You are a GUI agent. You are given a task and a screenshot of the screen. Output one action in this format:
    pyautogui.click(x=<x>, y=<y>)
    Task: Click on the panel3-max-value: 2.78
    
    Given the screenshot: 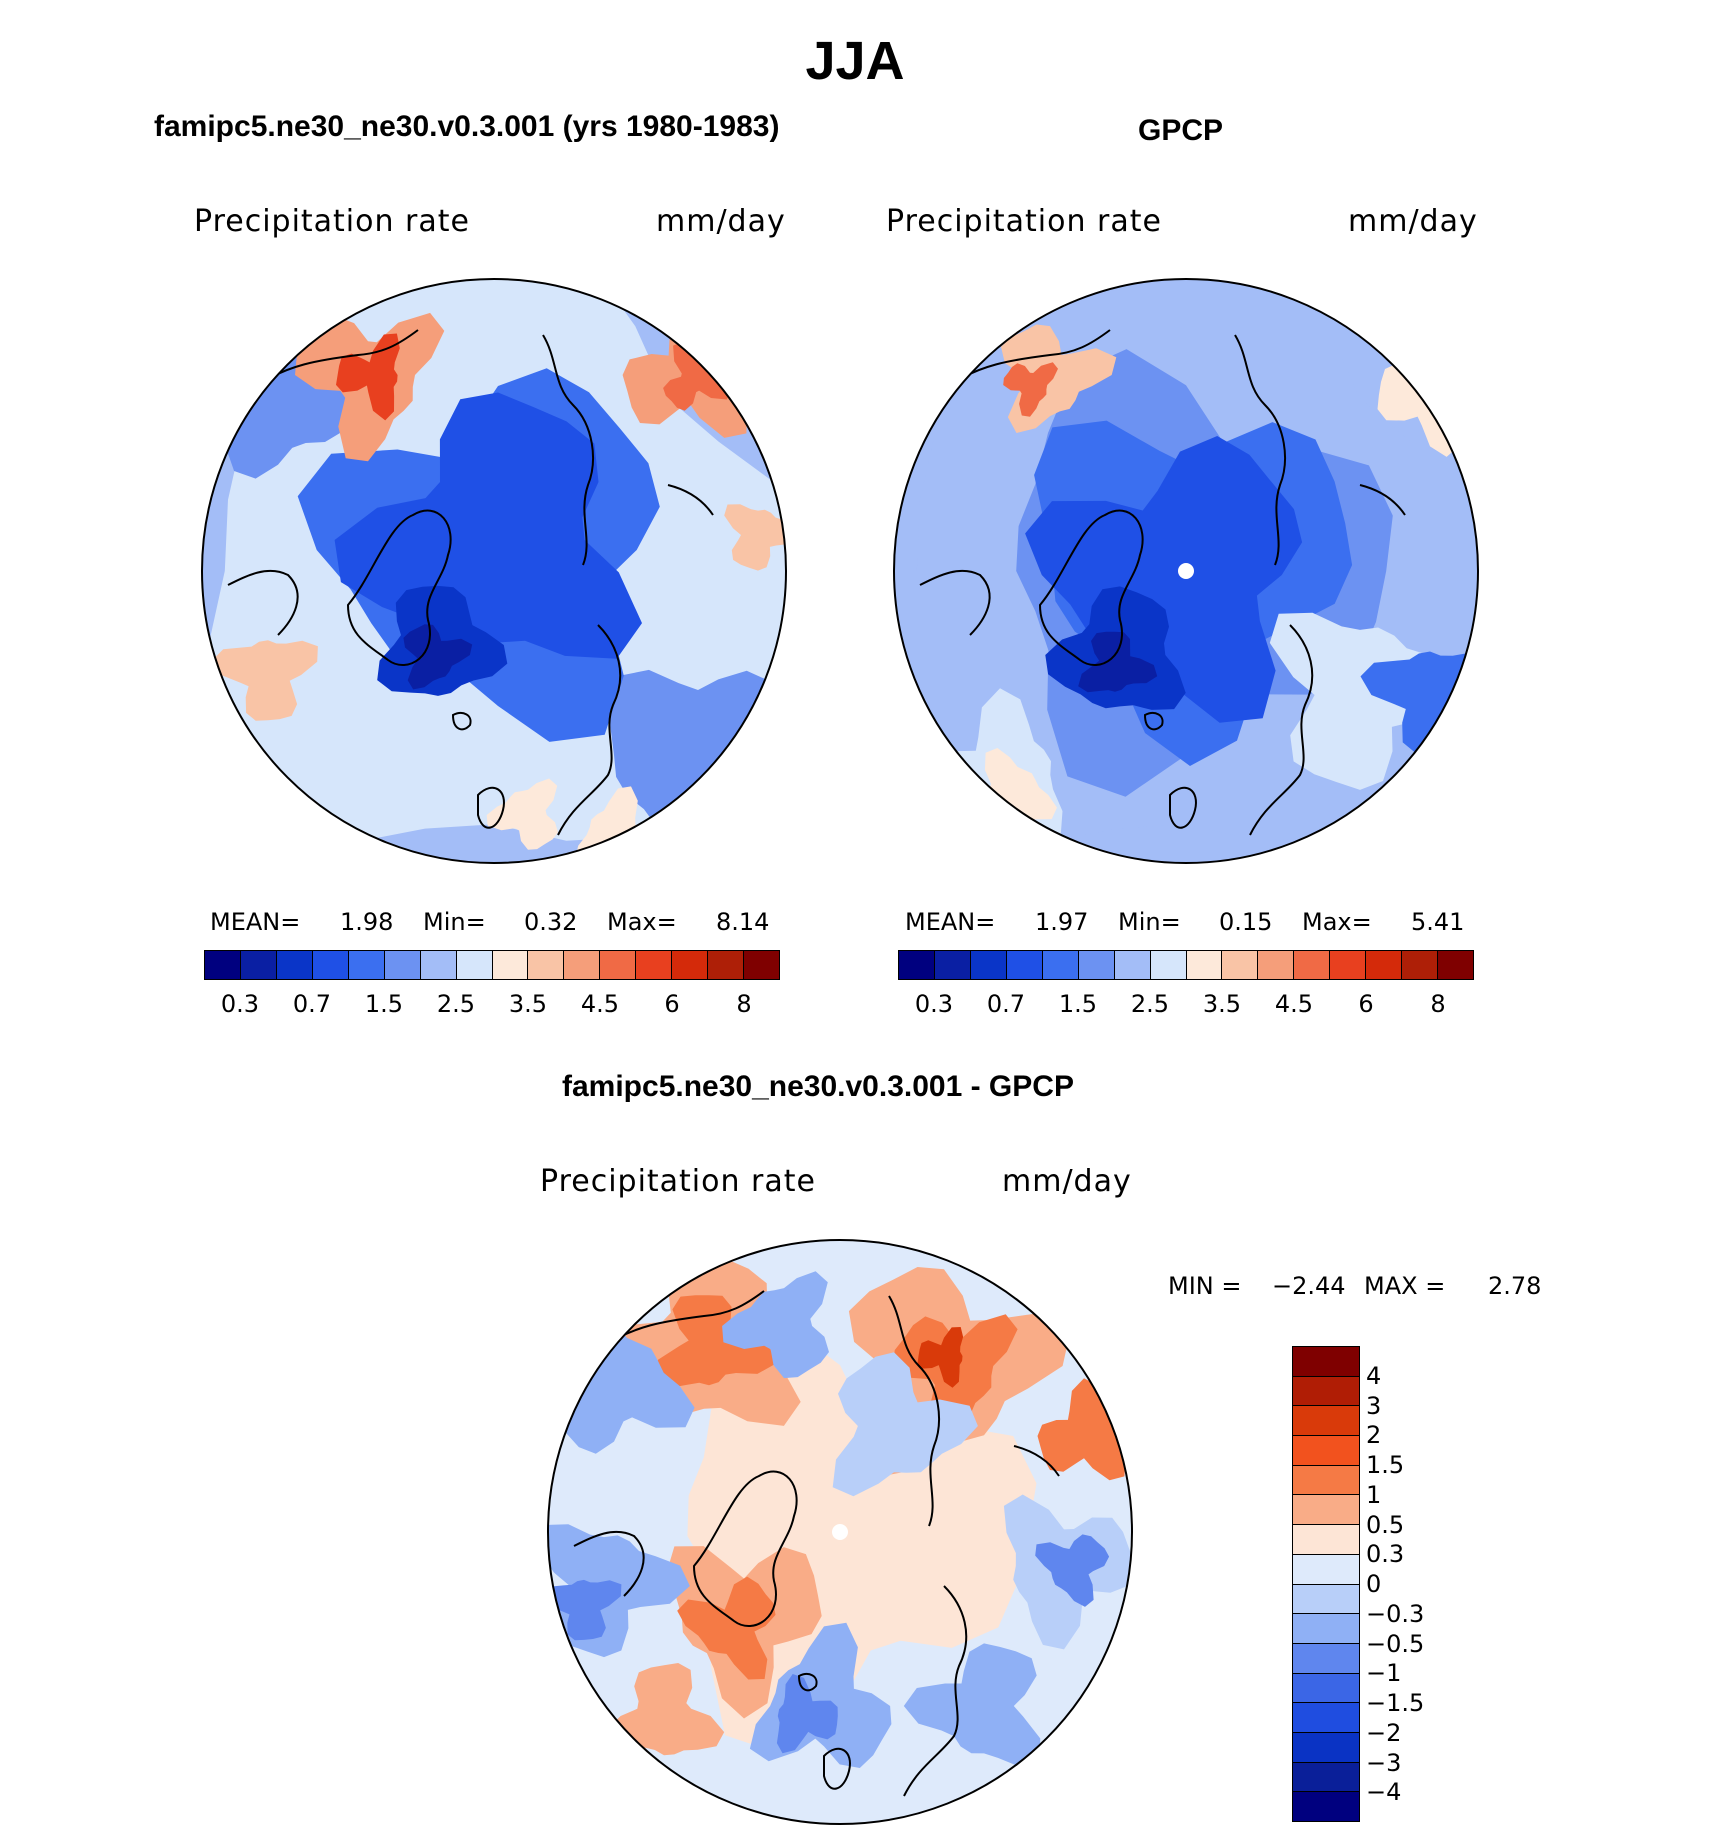 What is the action you would take?
    pyautogui.click(x=1515, y=1286)
    